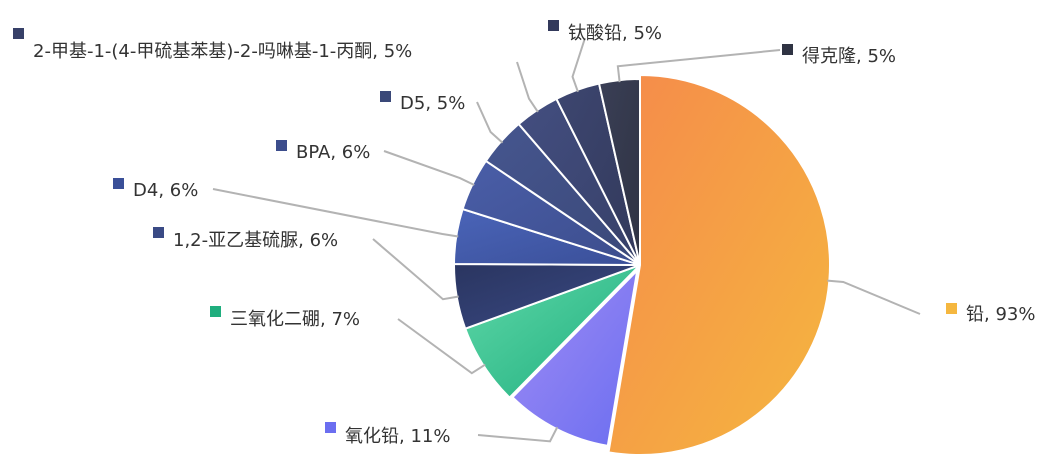  Describe the element at coordinates (615, 33) in the screenshot. I see `slice-label: 钛酸铅, 5%` at that location.